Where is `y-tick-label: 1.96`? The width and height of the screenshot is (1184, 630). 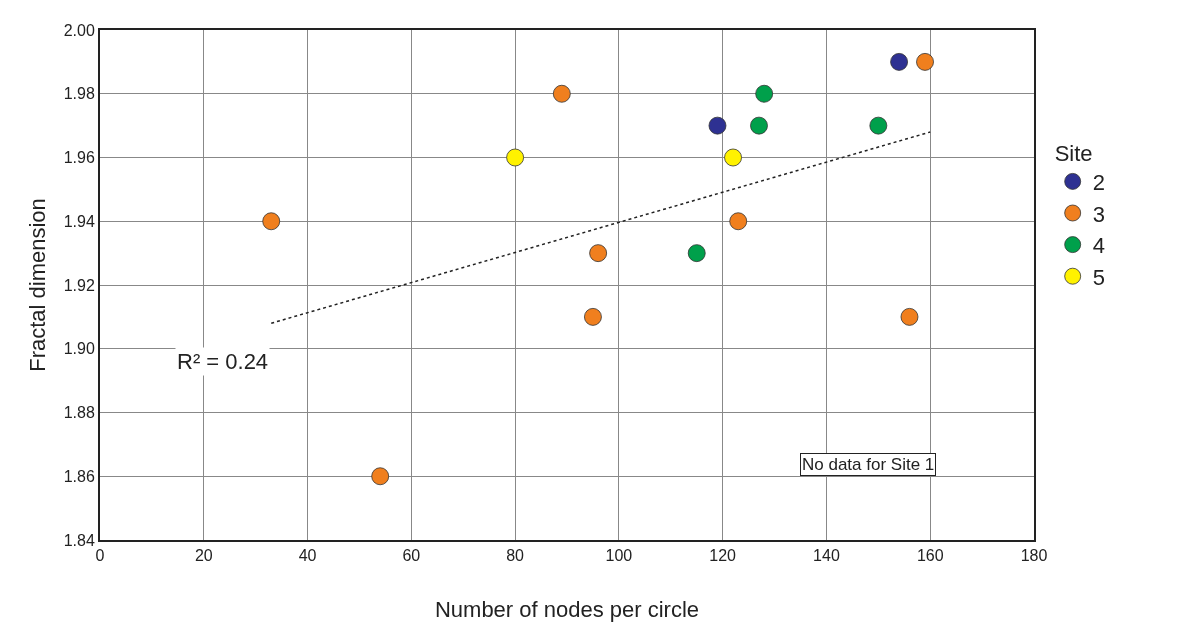
y-tick-label: 1.96 is located at coordinates (79, 158).